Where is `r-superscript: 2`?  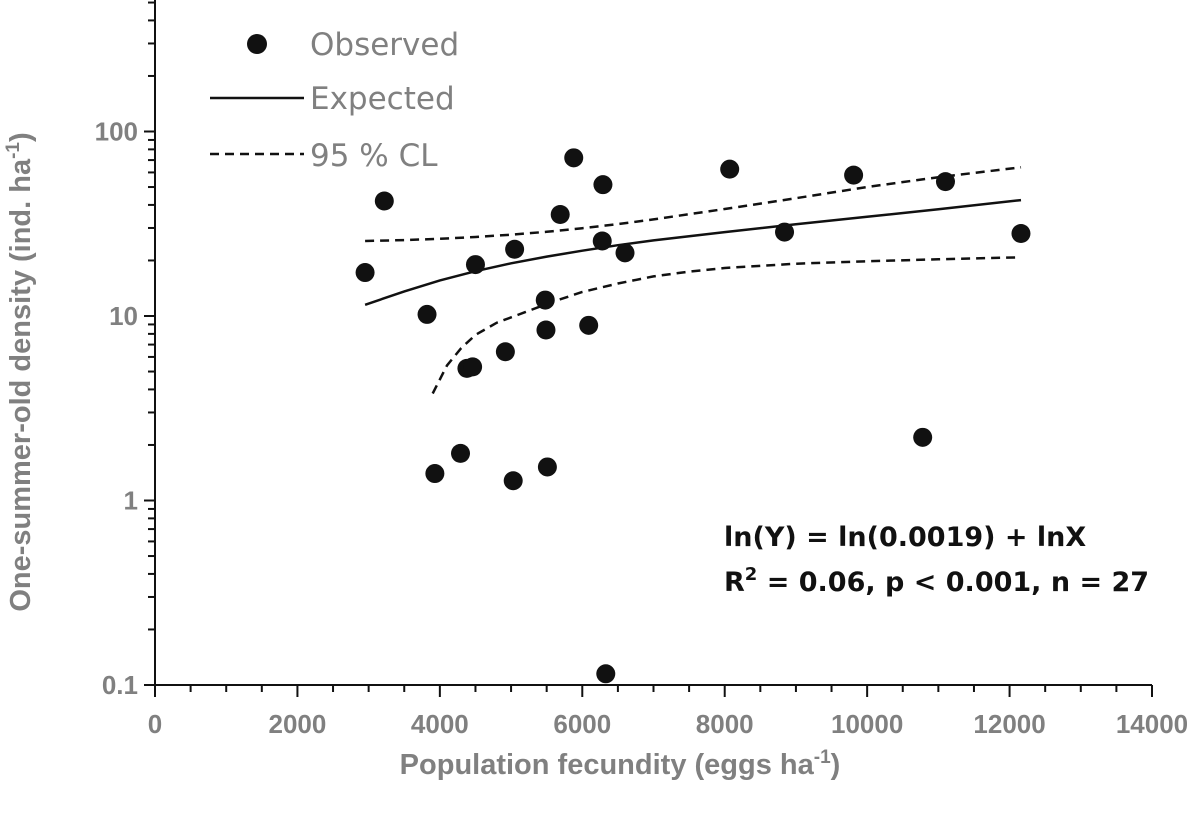 r-superscript: 2 is located at coordinates (751, 574).